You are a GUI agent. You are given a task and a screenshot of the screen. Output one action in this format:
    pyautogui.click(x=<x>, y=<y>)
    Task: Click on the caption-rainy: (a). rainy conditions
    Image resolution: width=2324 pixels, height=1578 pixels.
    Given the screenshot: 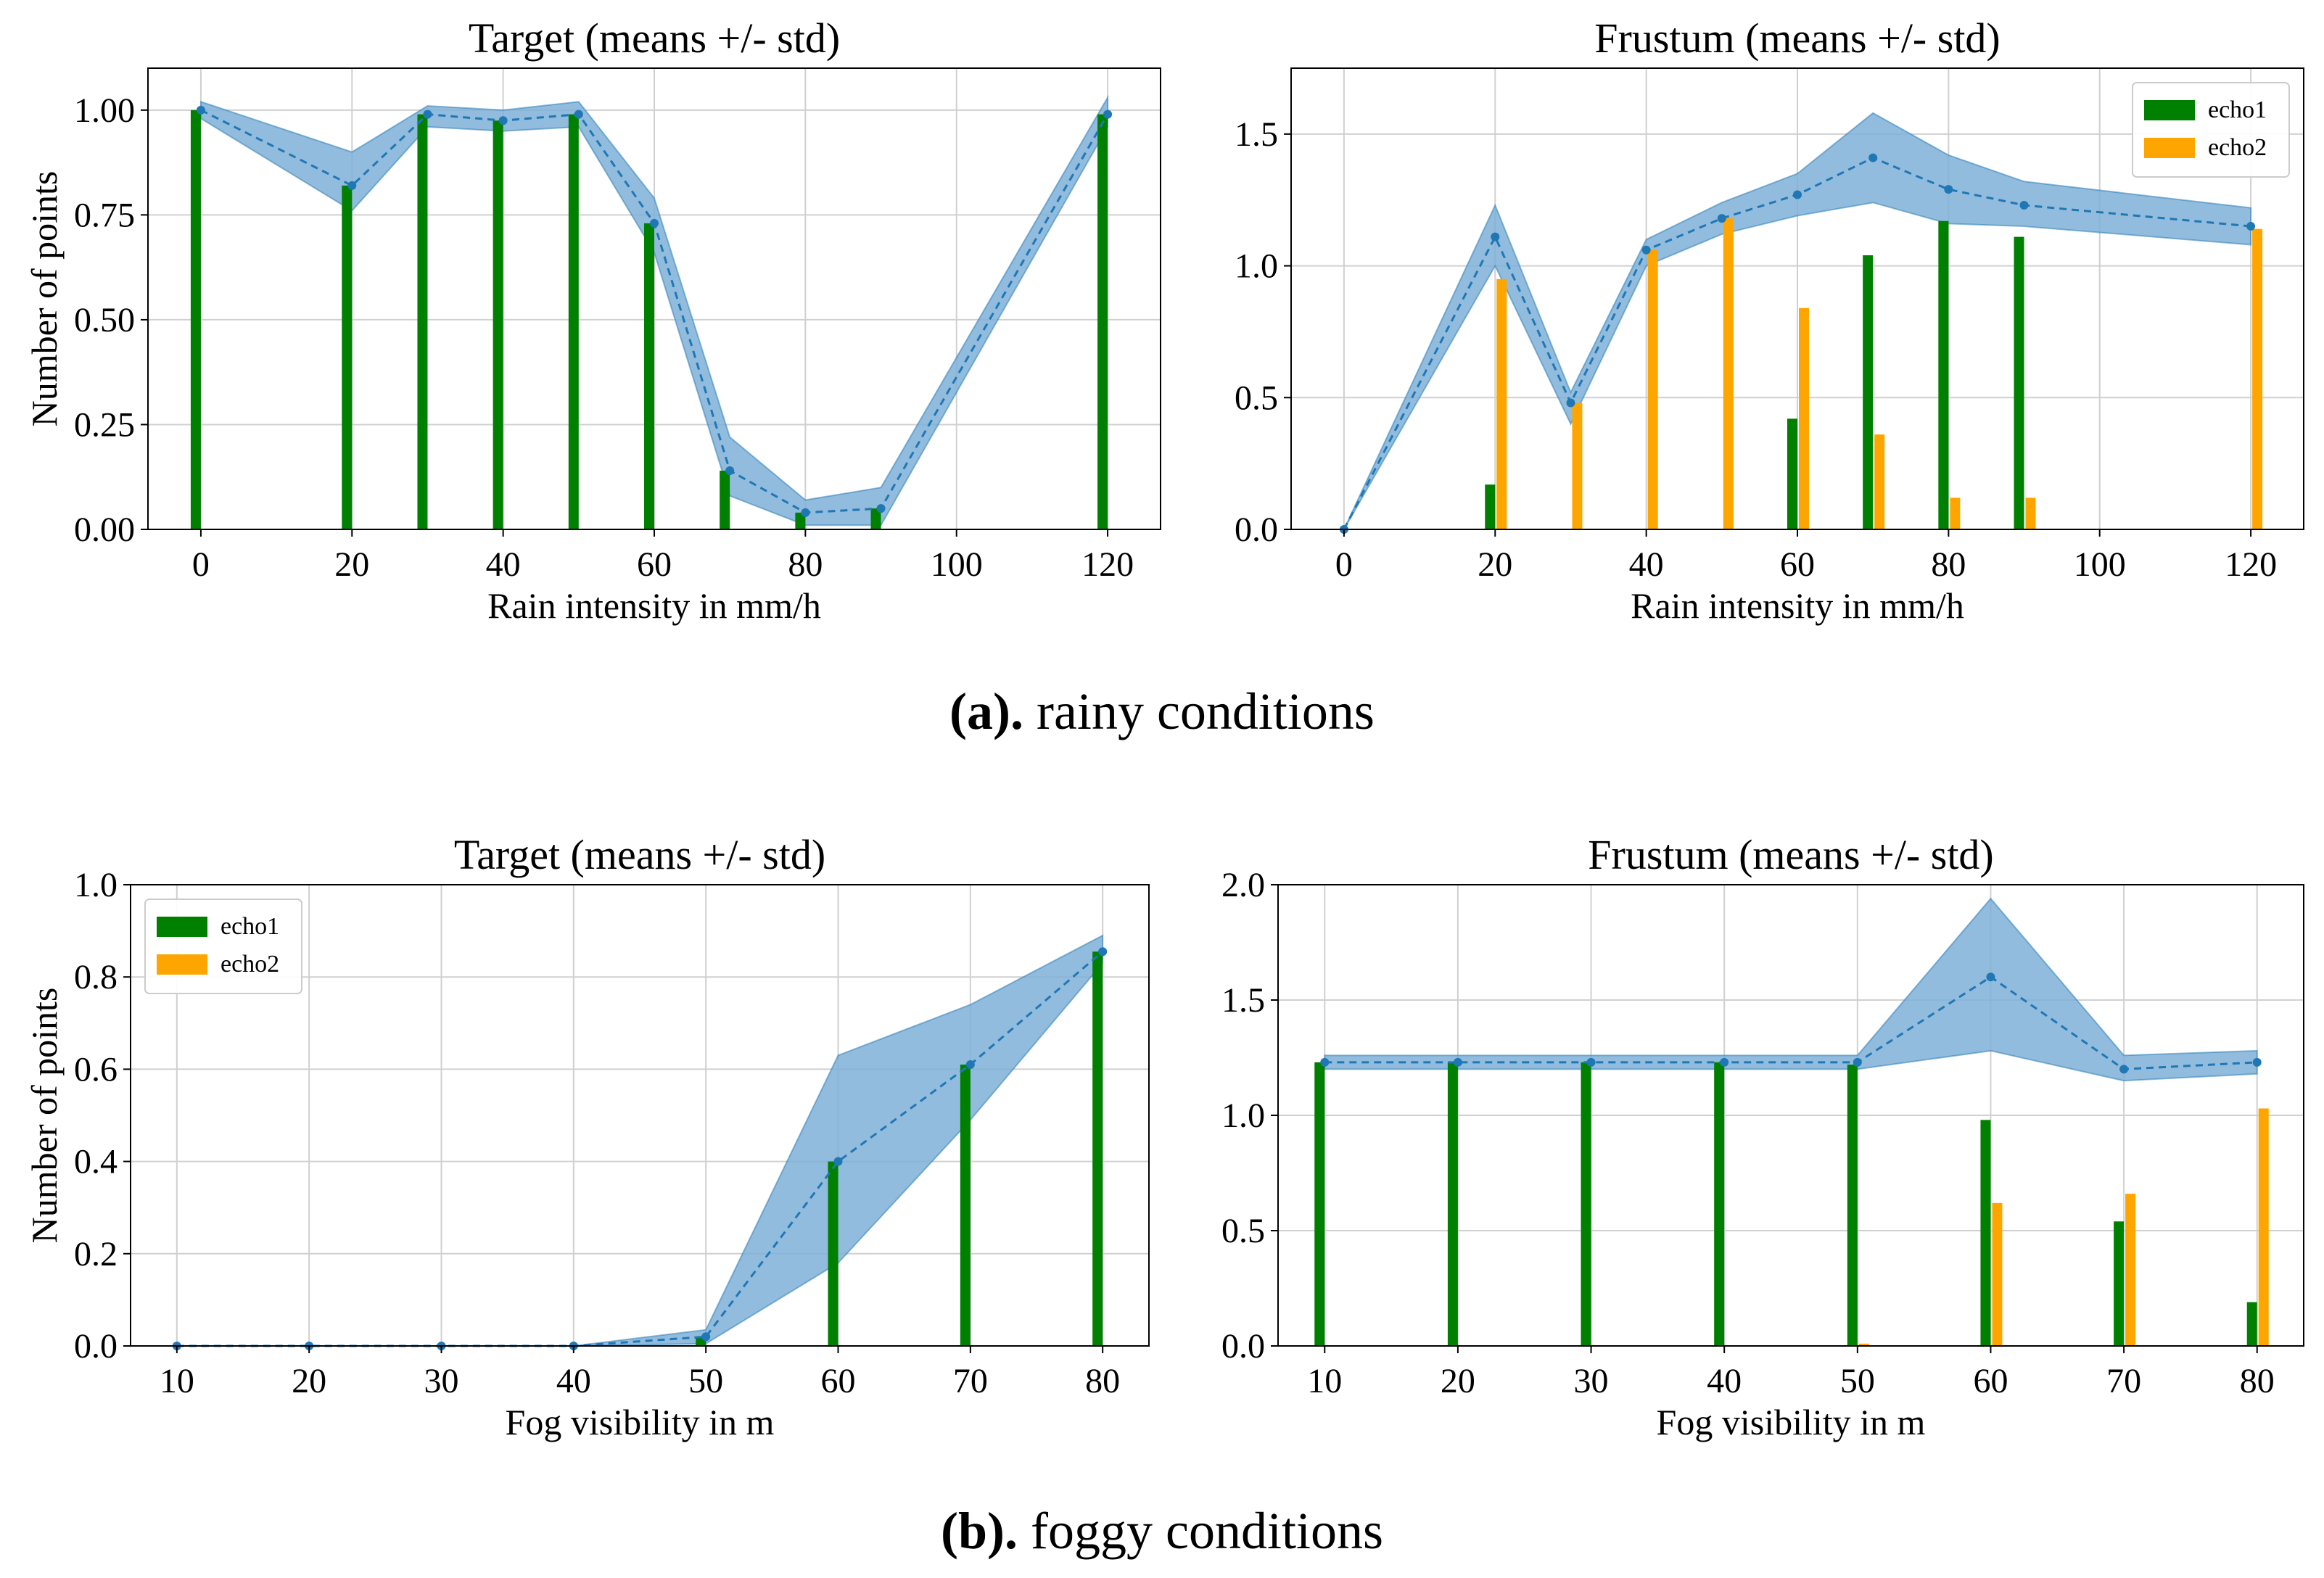 What is the action you would take?
    pyautogui.click(x=1162, y=712)
    